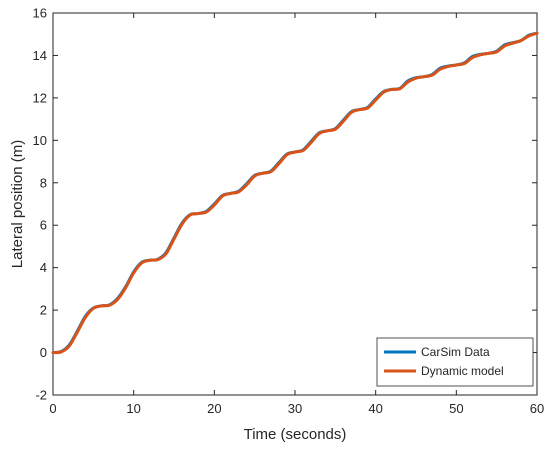 This screenshot has height=453, width=550. What do you see at coordinates (456, 408) in the screenshot?
I see `x-tick-label: 50` at bounding box center [456, 408].